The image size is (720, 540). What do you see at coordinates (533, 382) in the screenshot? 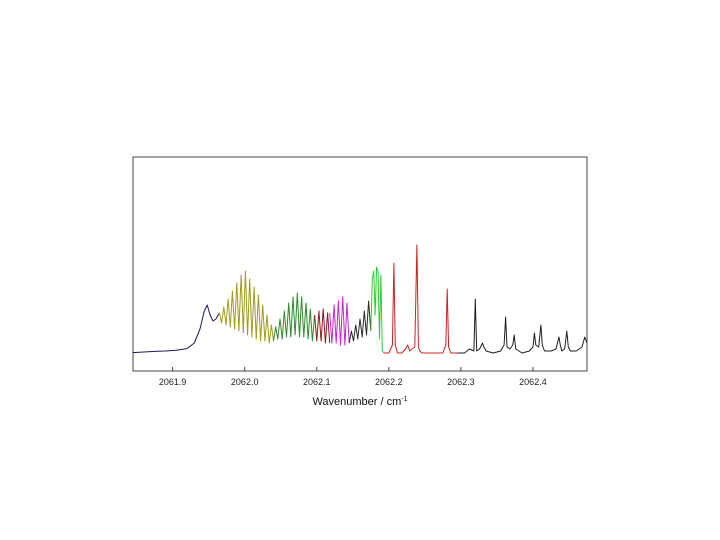
I see `x-tick-label: 2062.4` at bounding box center [533, 382].